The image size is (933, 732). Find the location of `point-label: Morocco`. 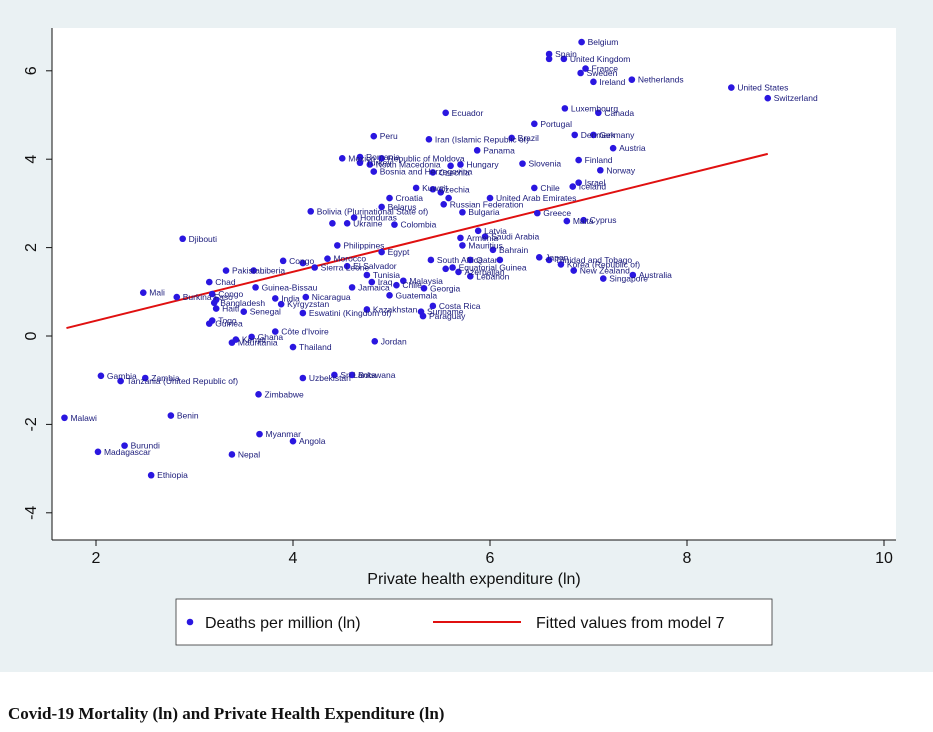

point-label: Morocco is located at coordinates (349, 259).